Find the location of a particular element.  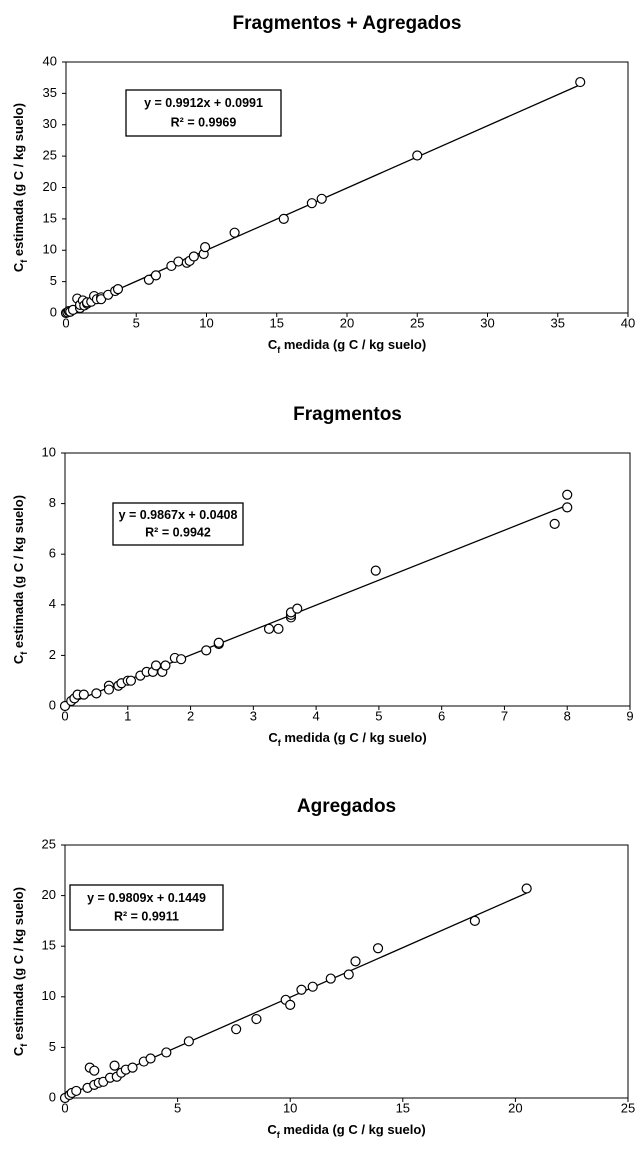

x-tick-label: 40 is located at coordinates (628, 322).